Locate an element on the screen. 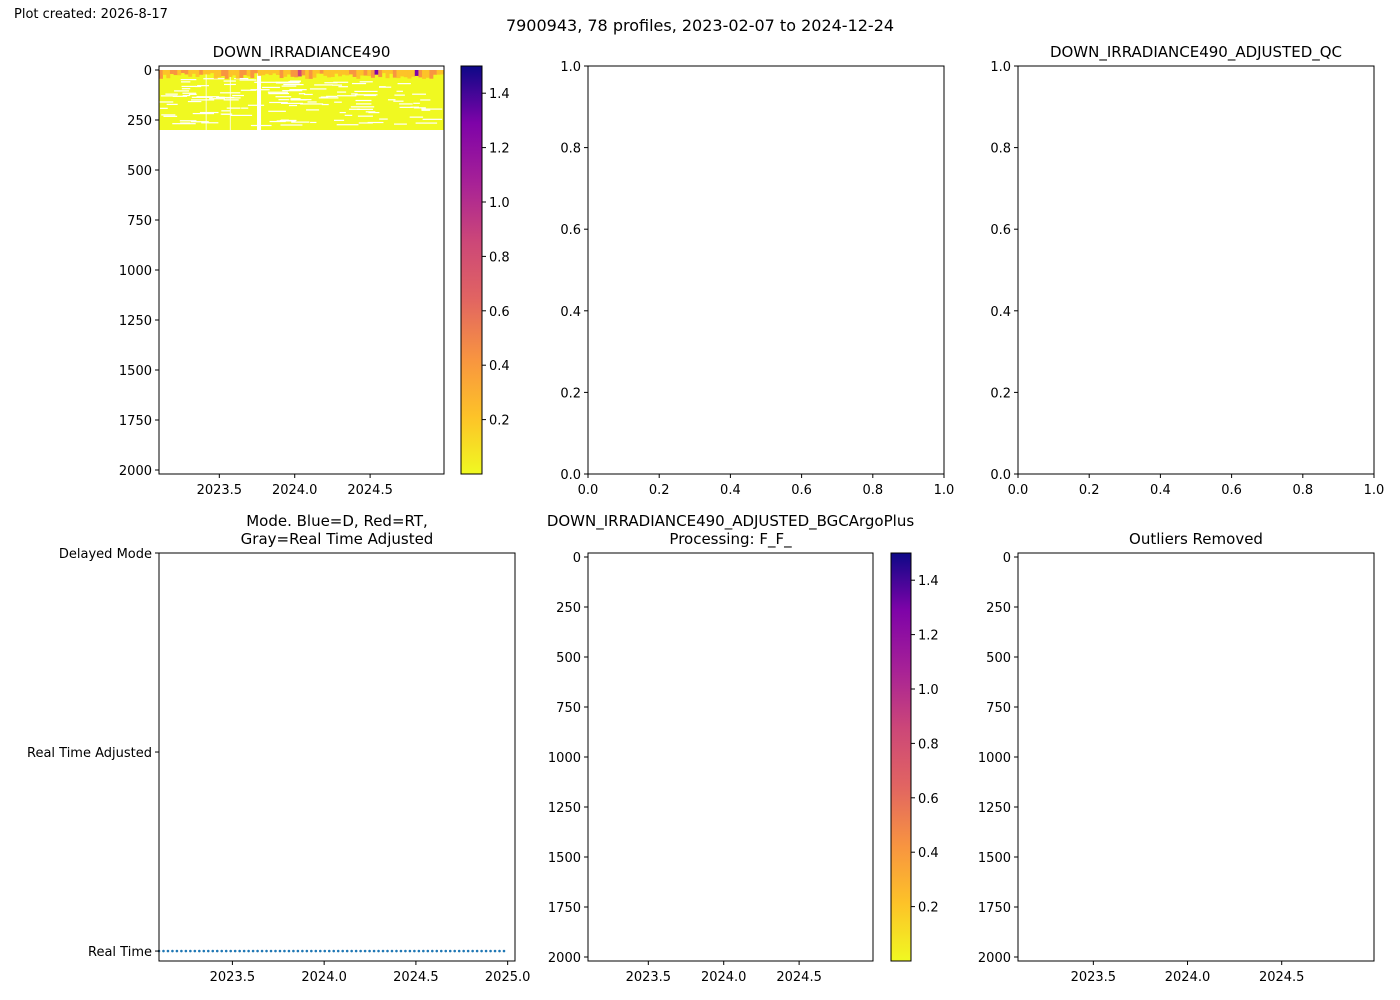 The image size is (1400, 1000). colorbar is located at coordinates (471, 270).